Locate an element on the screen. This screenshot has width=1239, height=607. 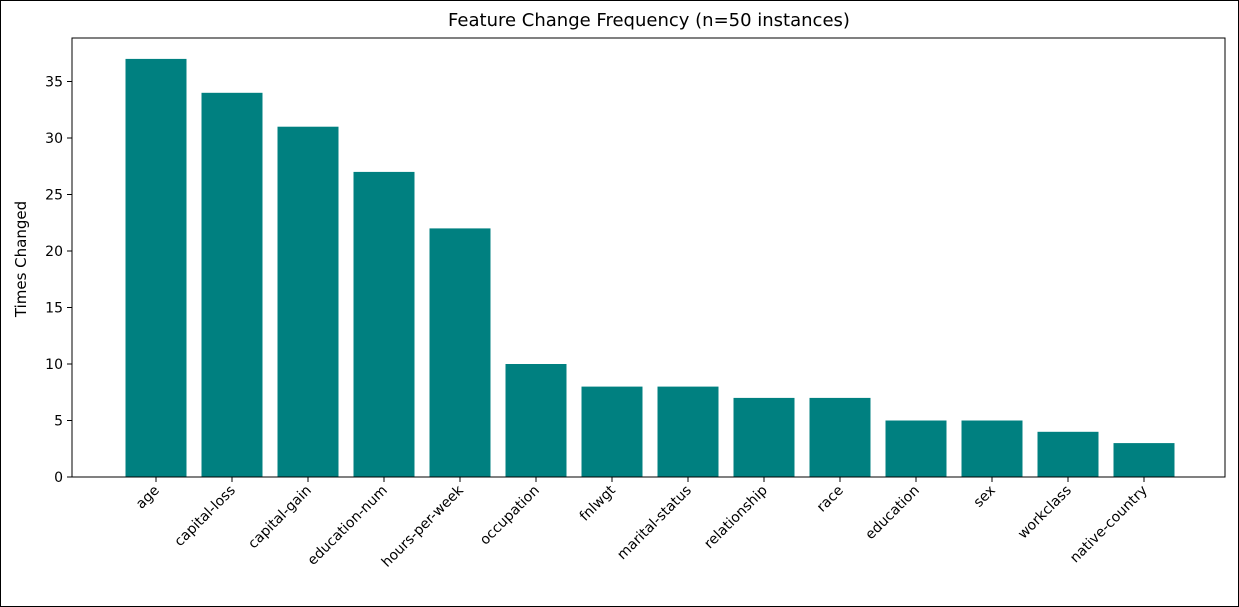
y-tick-label: 35 is located at coordinates (54, 83).